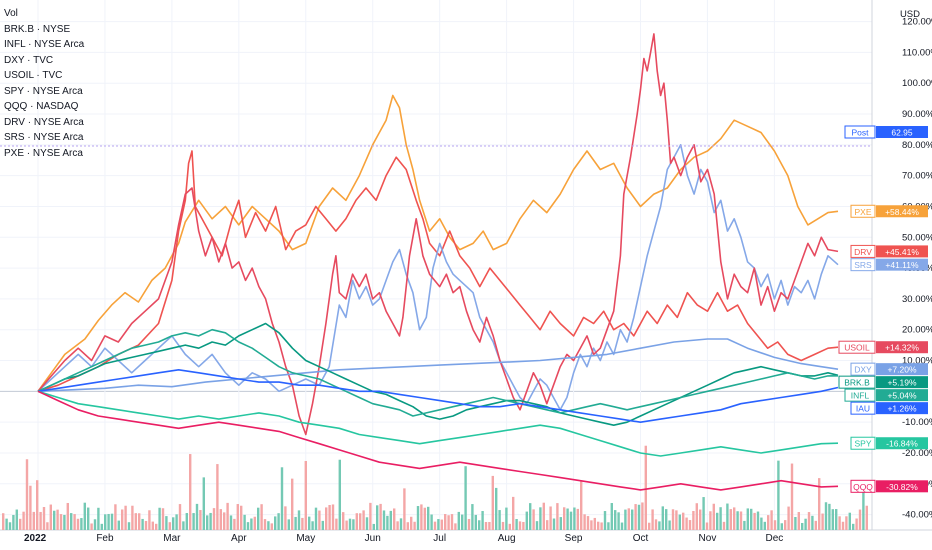  What do you see at coordinates (917, 83) in the screenshot?
I see `y-tick-label: 100.00%` at bounding box center [917, 83].